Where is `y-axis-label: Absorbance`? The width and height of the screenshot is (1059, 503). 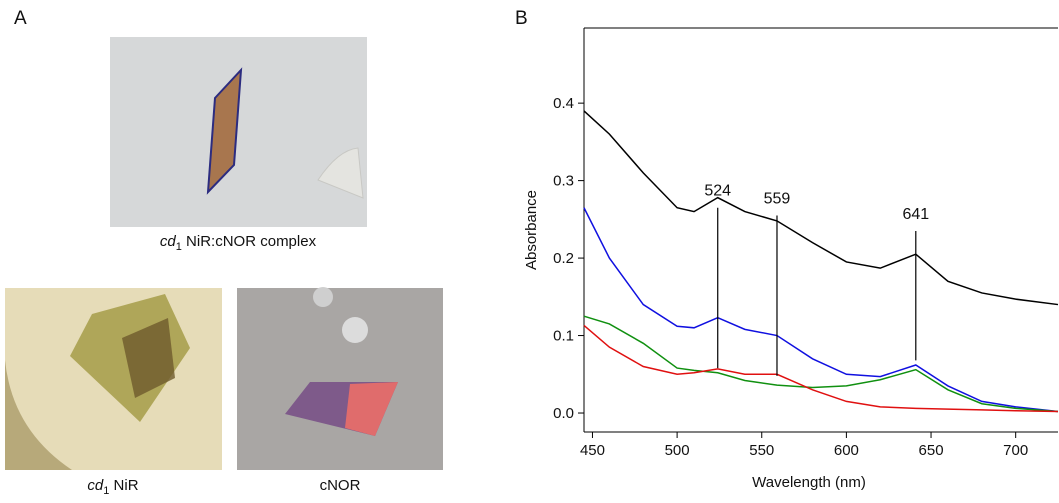 y-axis-label: Absorbance is located at coordinates (531, 230).